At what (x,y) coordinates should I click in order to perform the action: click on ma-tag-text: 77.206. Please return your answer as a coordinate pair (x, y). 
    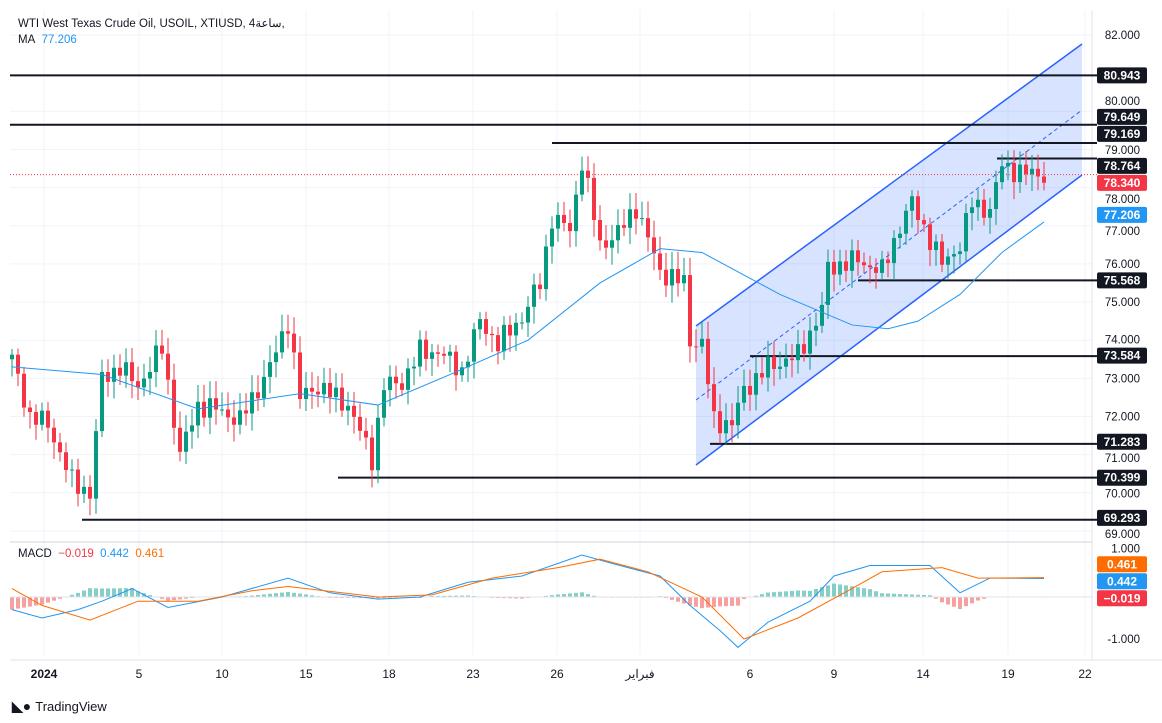
    Looking at the image, I should click on (1122, 215).